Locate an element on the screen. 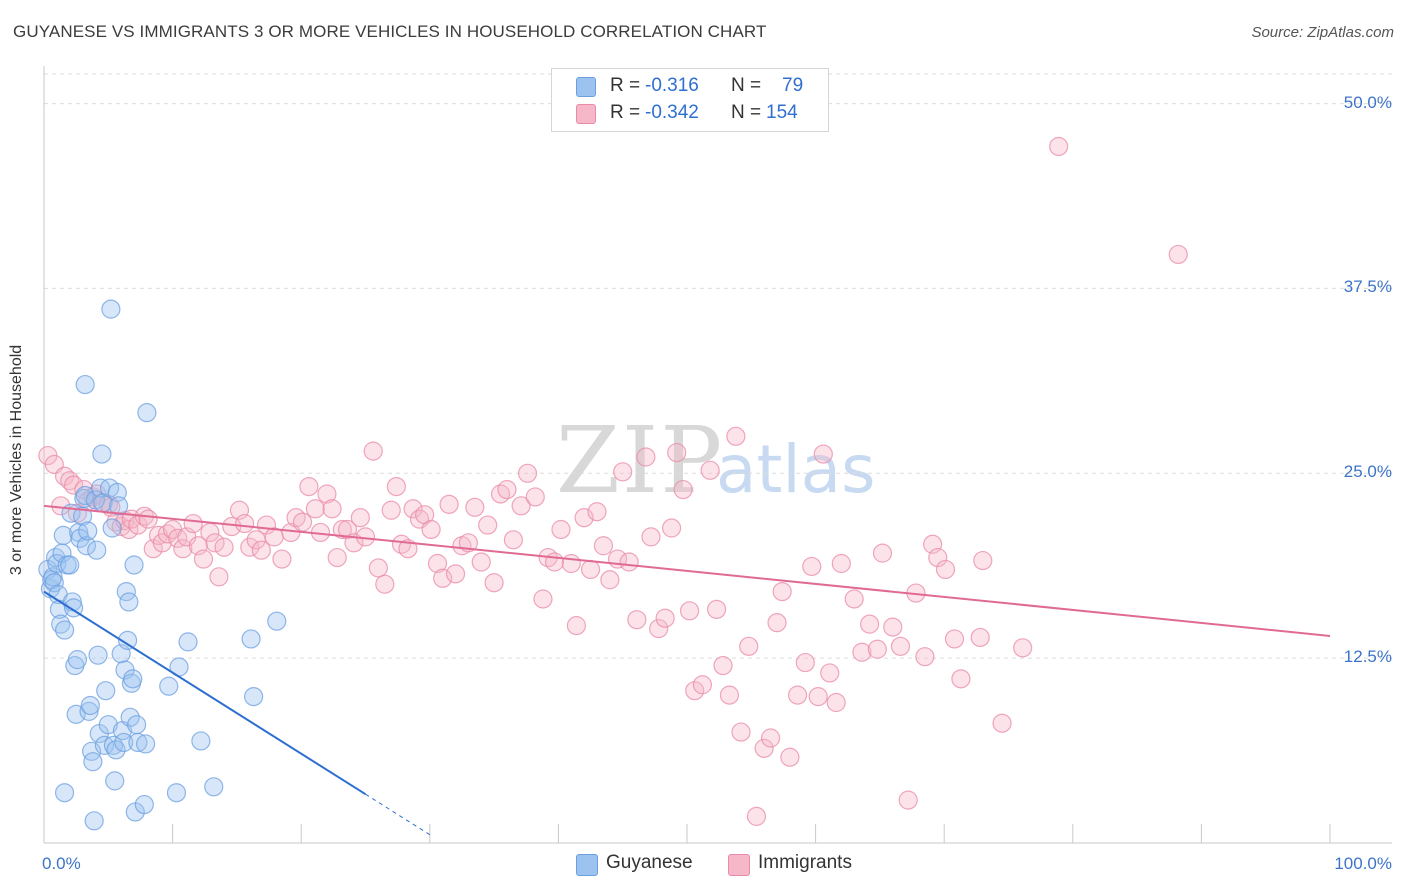 The image size is (1406, 892). legend-r-label: R = is located at coordinates (625, 85).